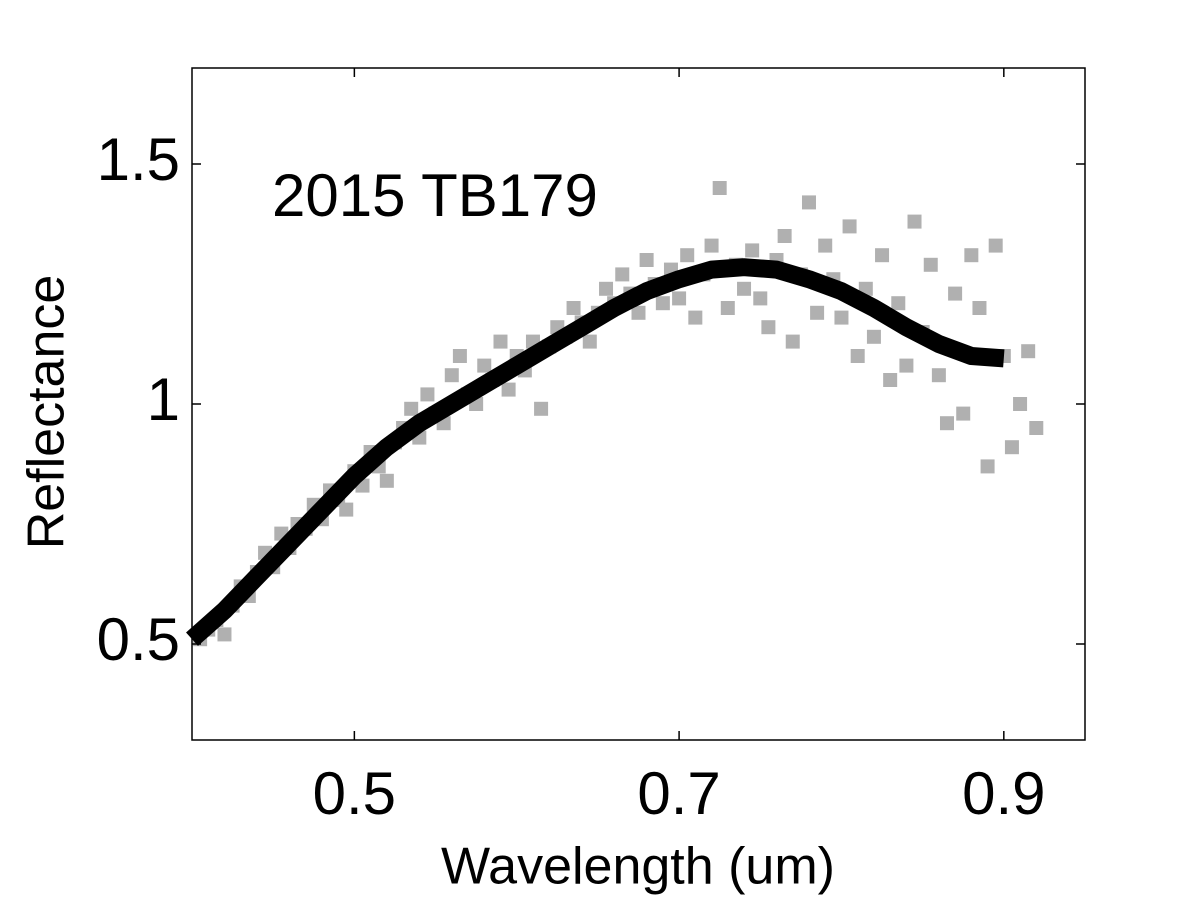 This screenshot has height=902, width=1200. Describe the element at coordinates (138, 639) in the screenshot. I see `y-tick-label: 0.5` at that location.